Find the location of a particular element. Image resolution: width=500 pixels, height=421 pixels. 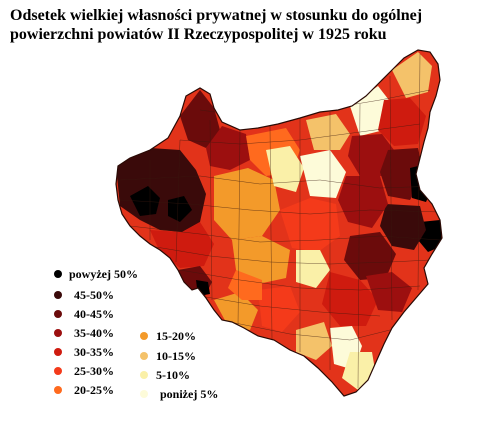

legend-label-20-25: 20-25% is located at coordinates (94, 390).